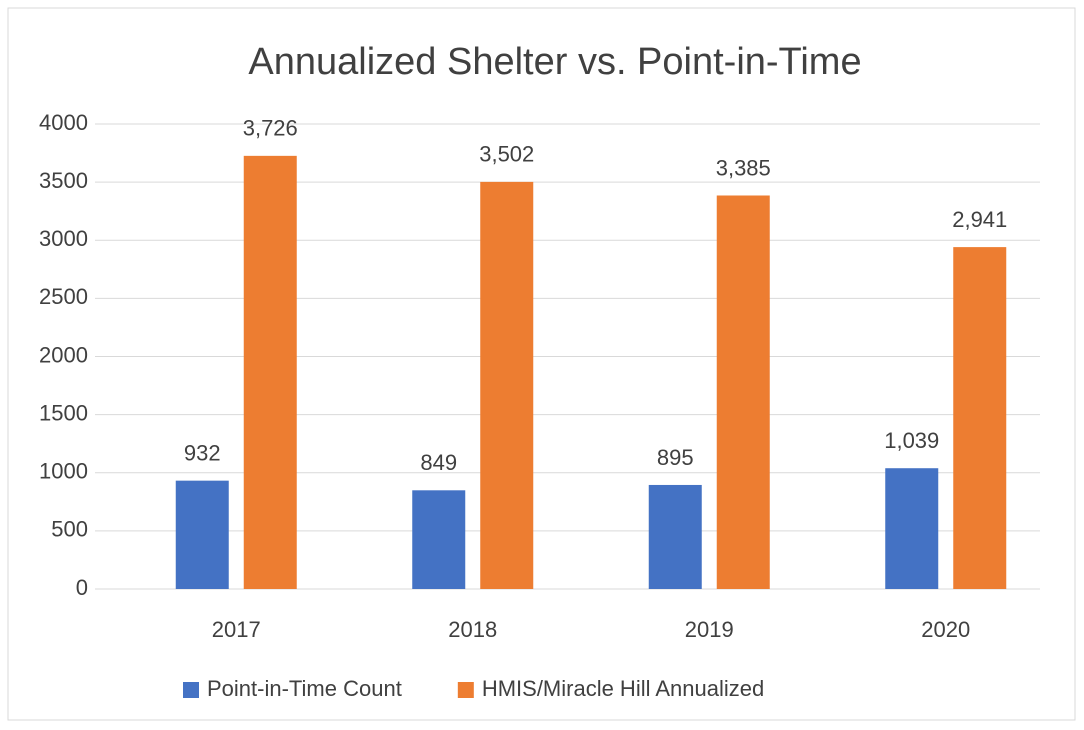  I want to click on x-tick-label: 2020, so click(945, 629).